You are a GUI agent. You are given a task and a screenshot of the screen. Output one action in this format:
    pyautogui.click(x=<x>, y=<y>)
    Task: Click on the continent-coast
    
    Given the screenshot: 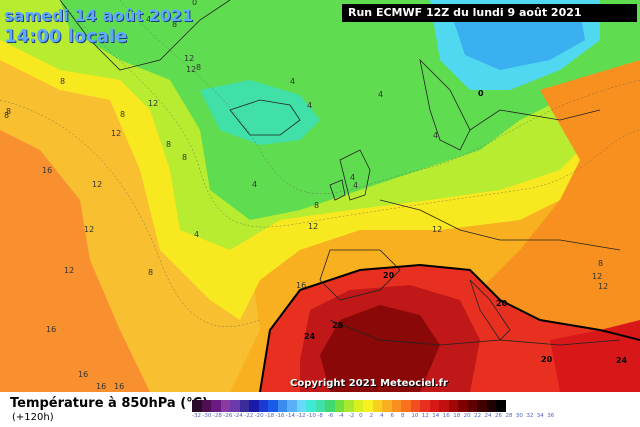 What is the action you would take?
    pyautogui.click(x=500, y=225)
    